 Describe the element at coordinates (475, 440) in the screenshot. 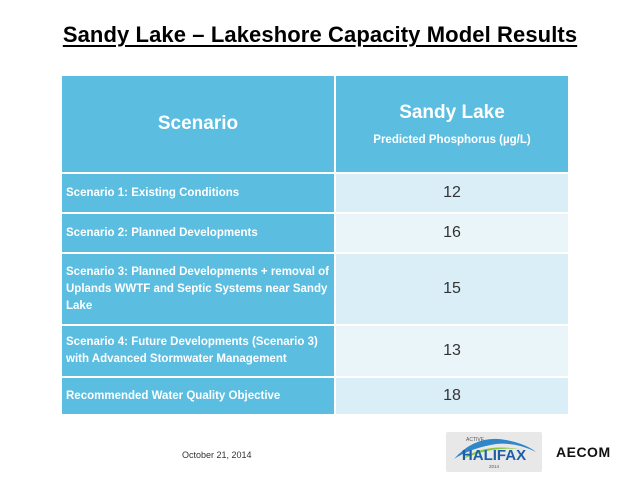

I see `halifax-logo-small-text: ACTIVE` at that location.